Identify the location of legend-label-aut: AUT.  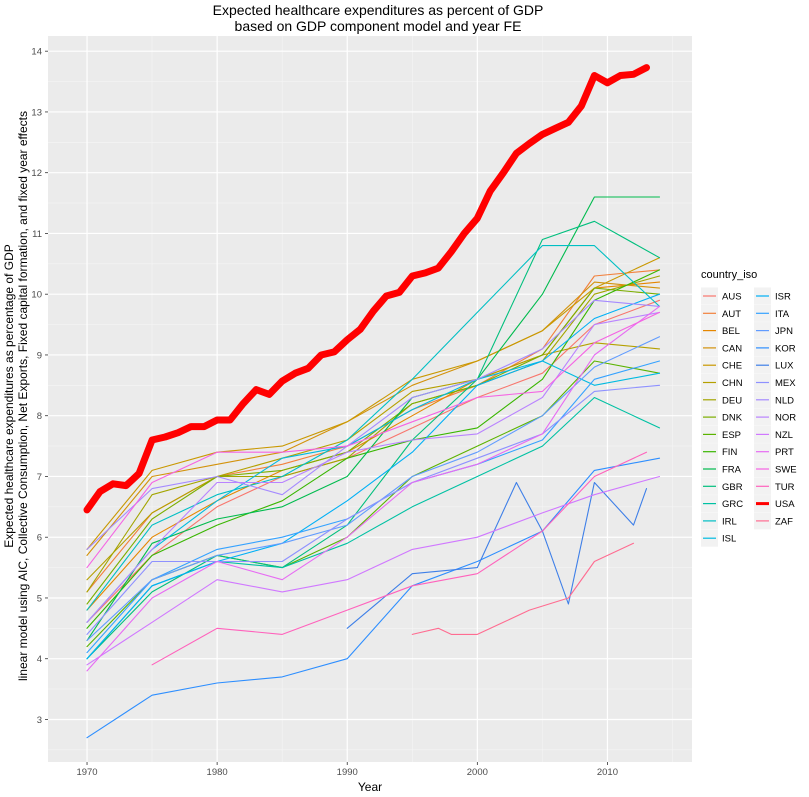
(731, 314).